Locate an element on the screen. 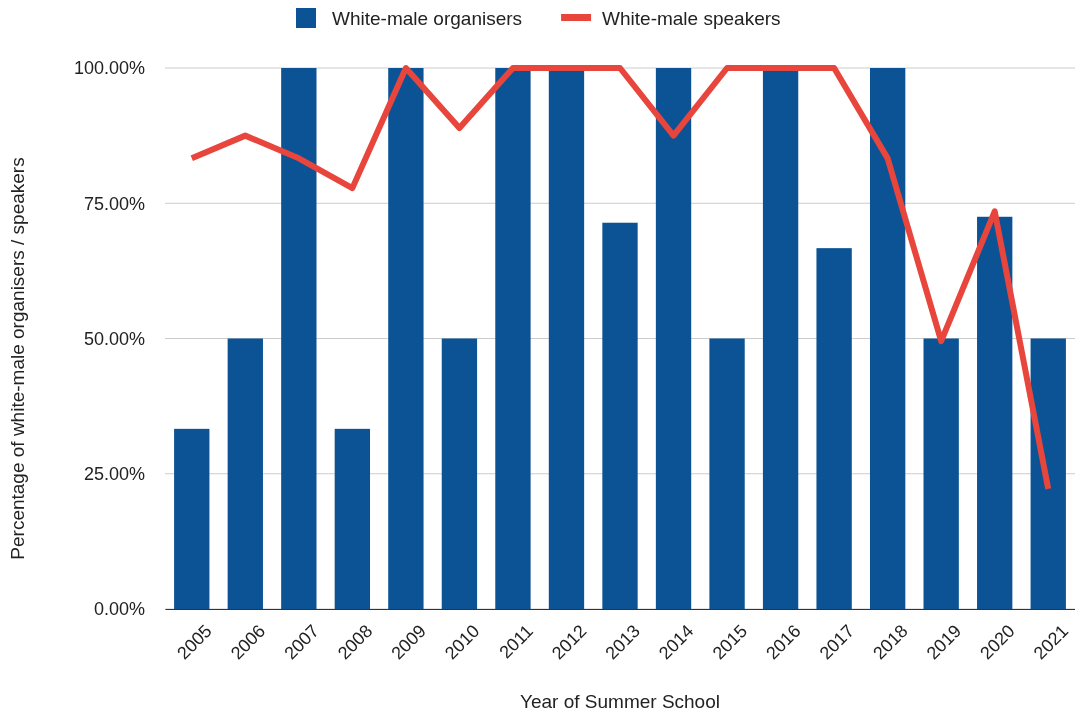 This screenshot has width=1075, height=711. y-tick-label: 75.00% is located at coordinates (114, 203).